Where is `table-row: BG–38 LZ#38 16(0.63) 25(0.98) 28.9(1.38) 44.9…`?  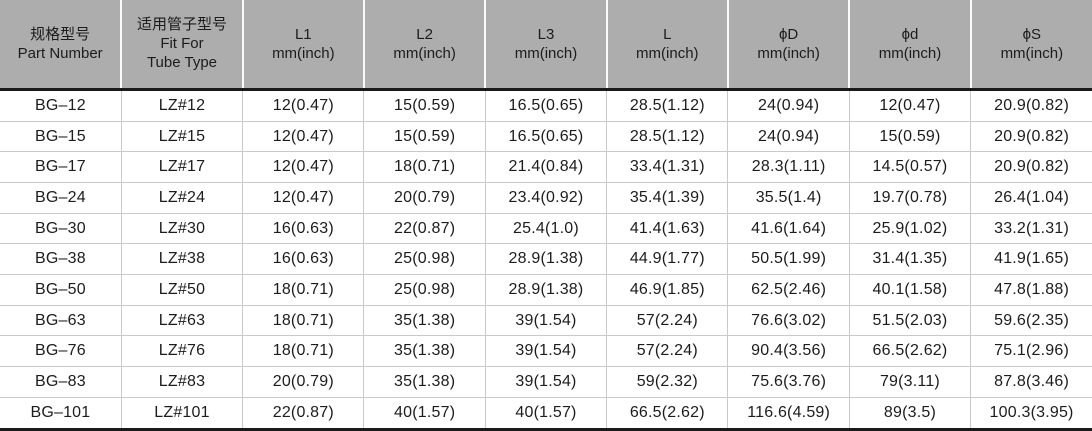 table-row: BG–38 LZ#38 16(0.63) 25(0.98) 28.9(1.38) 44.9… is located at coordinates (546, 259).